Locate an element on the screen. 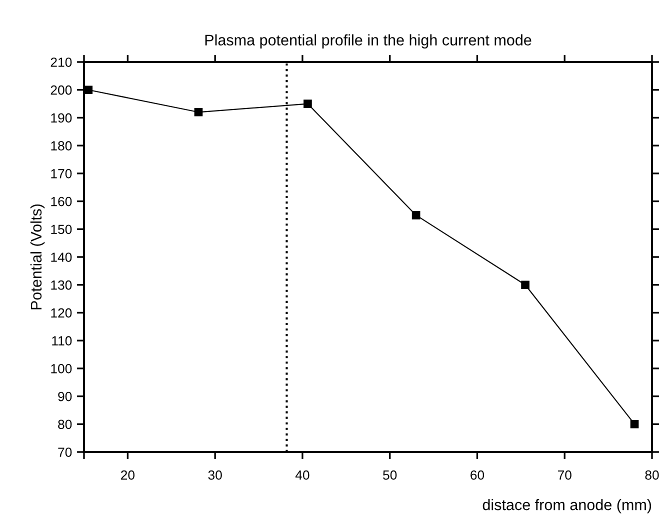 The height and width of the screenshot is (521, 670). y-tick-label: 180 is located at coordinates (61, 145).